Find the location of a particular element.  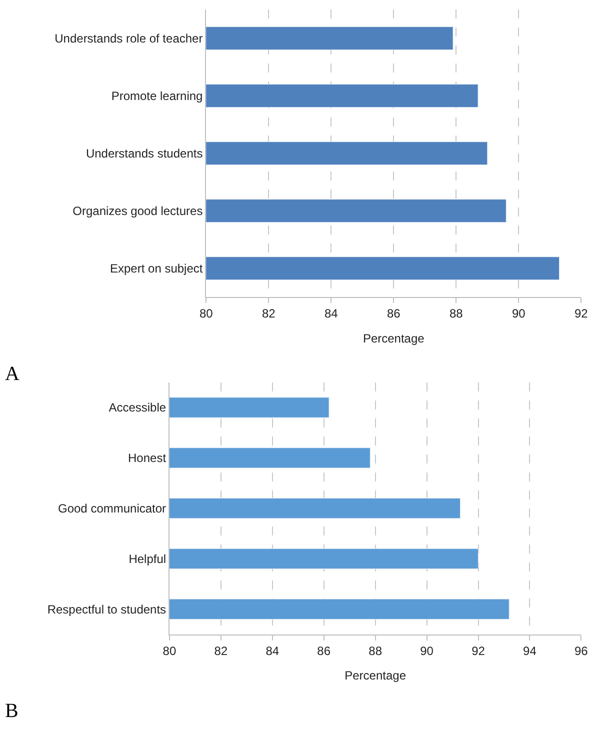

x-tick-label: 96 is located at coordinates (581, 651).